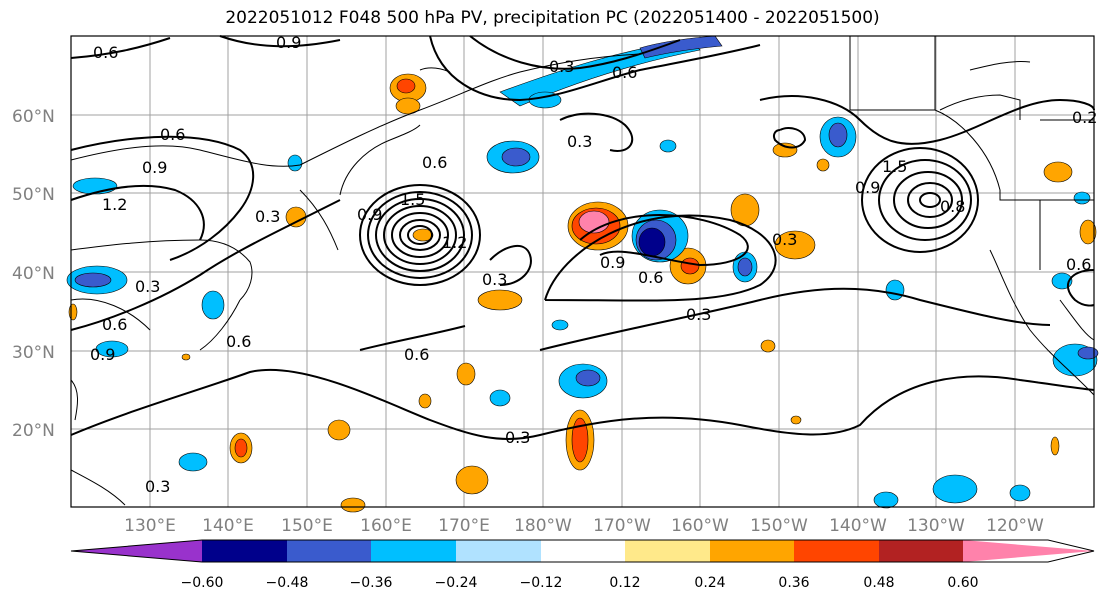  I want to click on lat-tick-label: 40°N, so click(33, 274).